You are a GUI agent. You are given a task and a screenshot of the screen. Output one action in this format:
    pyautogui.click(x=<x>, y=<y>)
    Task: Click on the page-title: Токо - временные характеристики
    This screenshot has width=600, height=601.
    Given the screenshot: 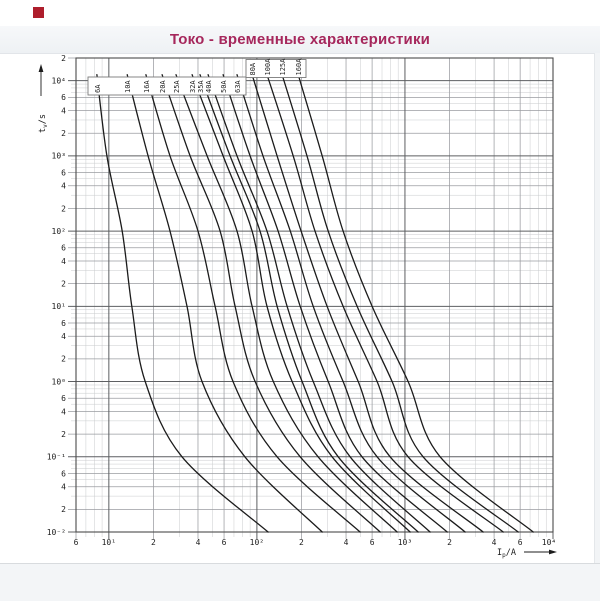 What is the action you would take?
    pyautogui.click(x=300, y=39)
    